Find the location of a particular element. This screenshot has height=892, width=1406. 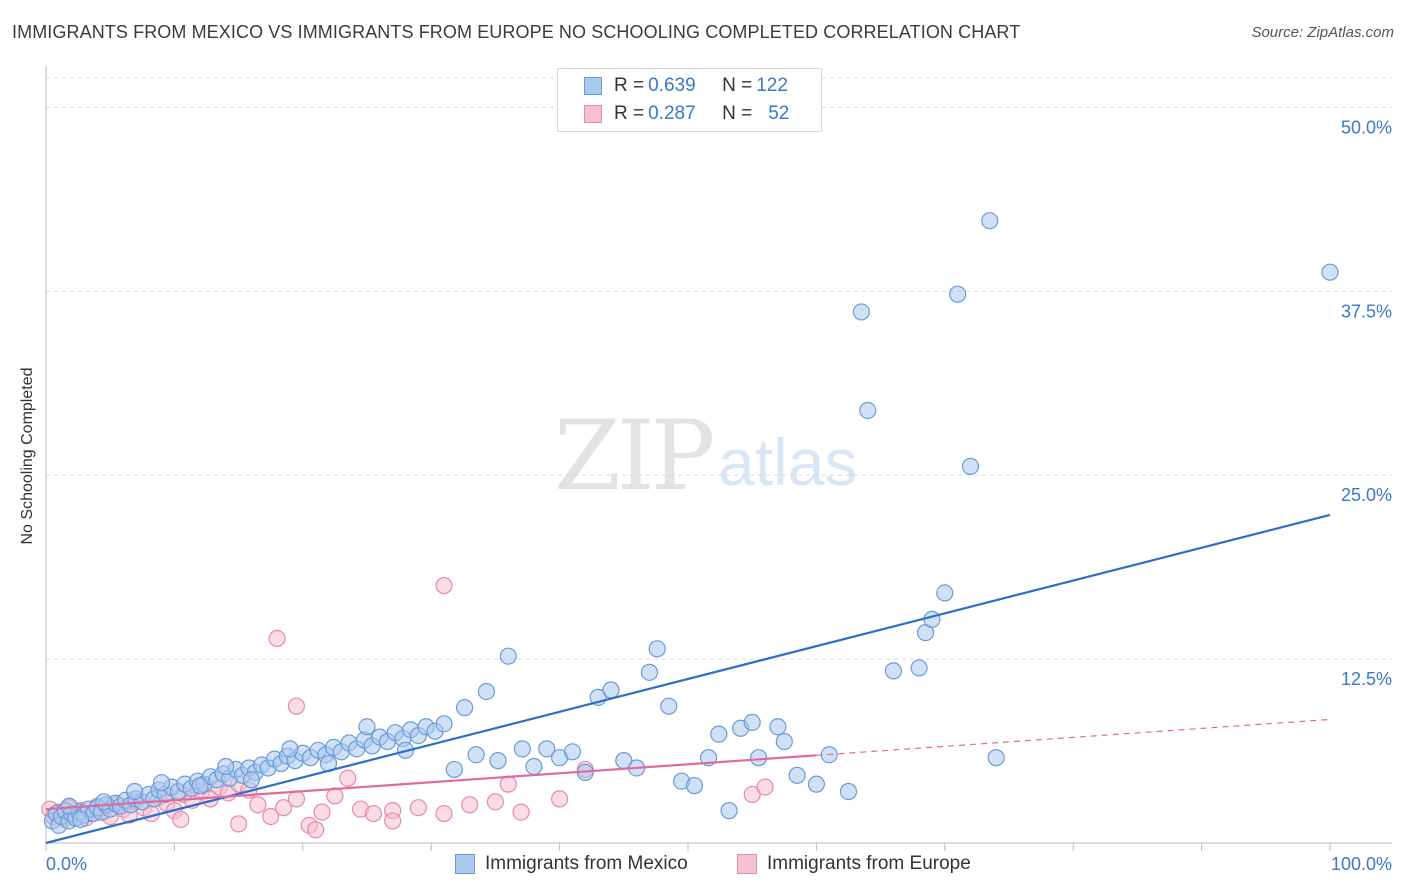

legend-swatch-mexico is located at coordinates (593, 86).